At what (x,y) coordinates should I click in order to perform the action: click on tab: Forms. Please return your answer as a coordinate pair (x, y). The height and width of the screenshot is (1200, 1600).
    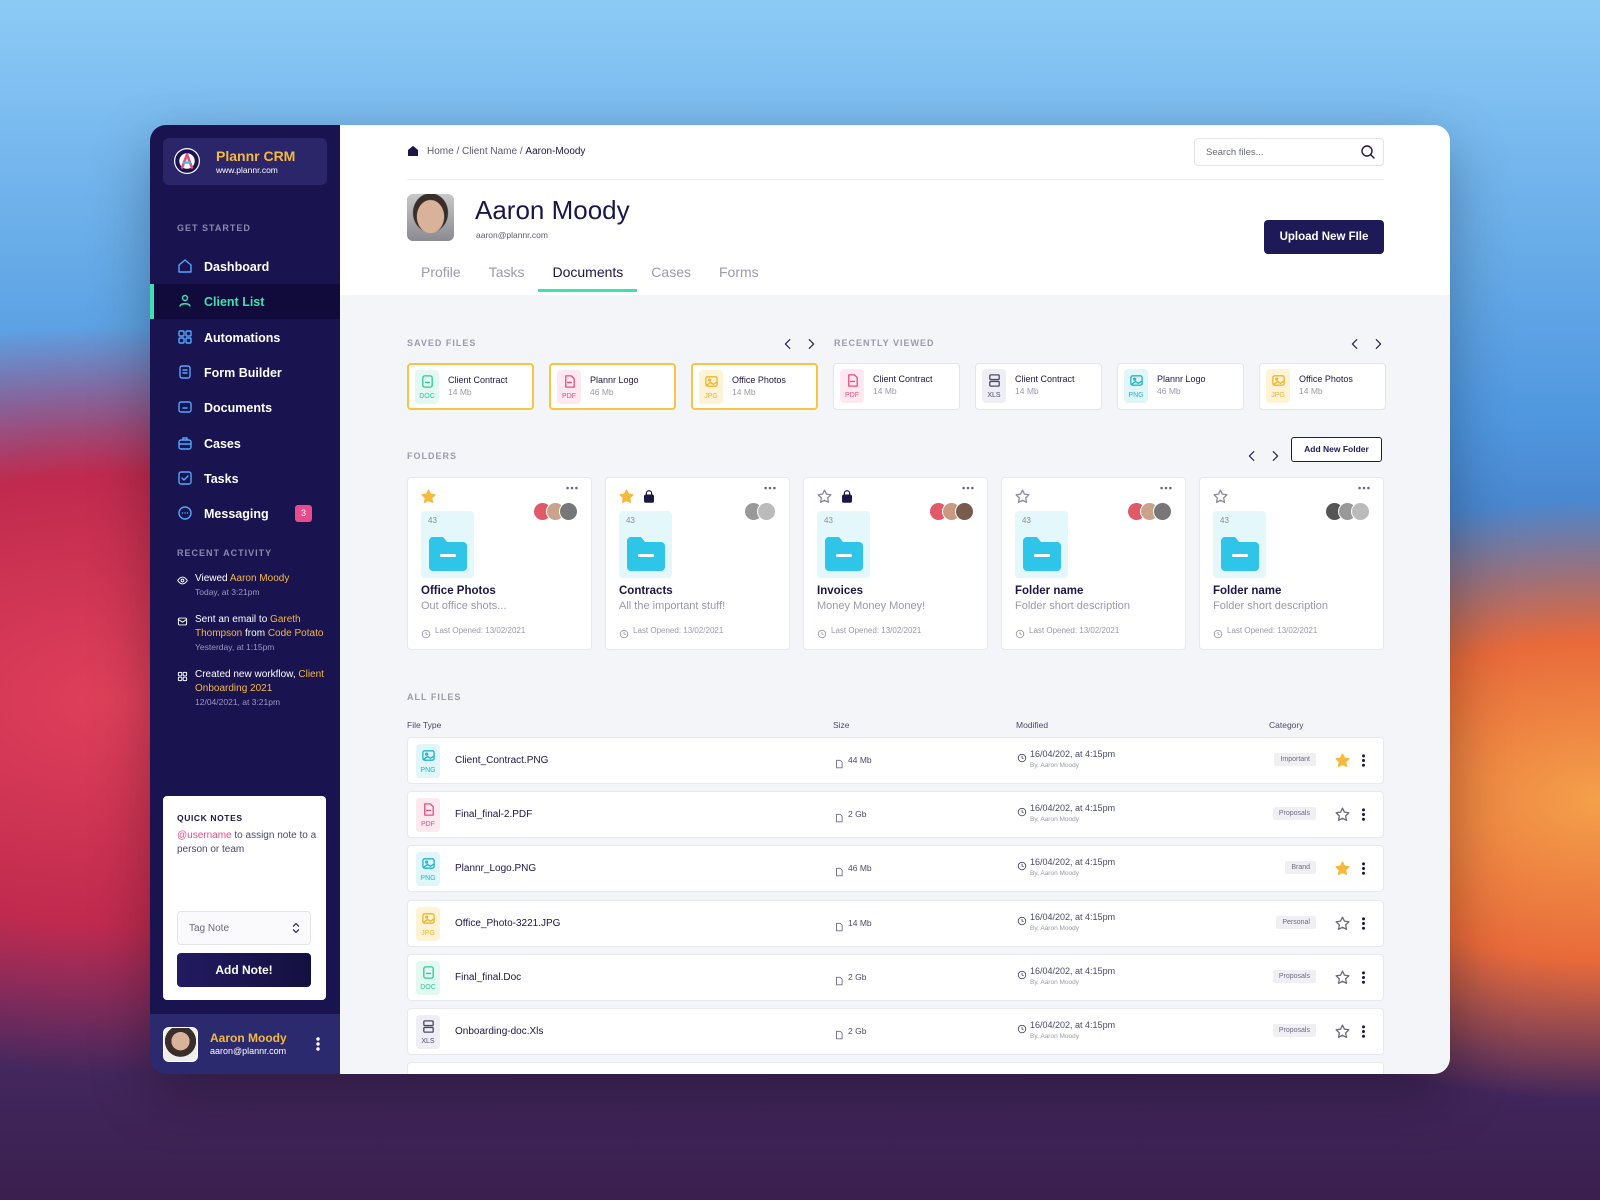
    Looking at the image, I should click on (738, 272).